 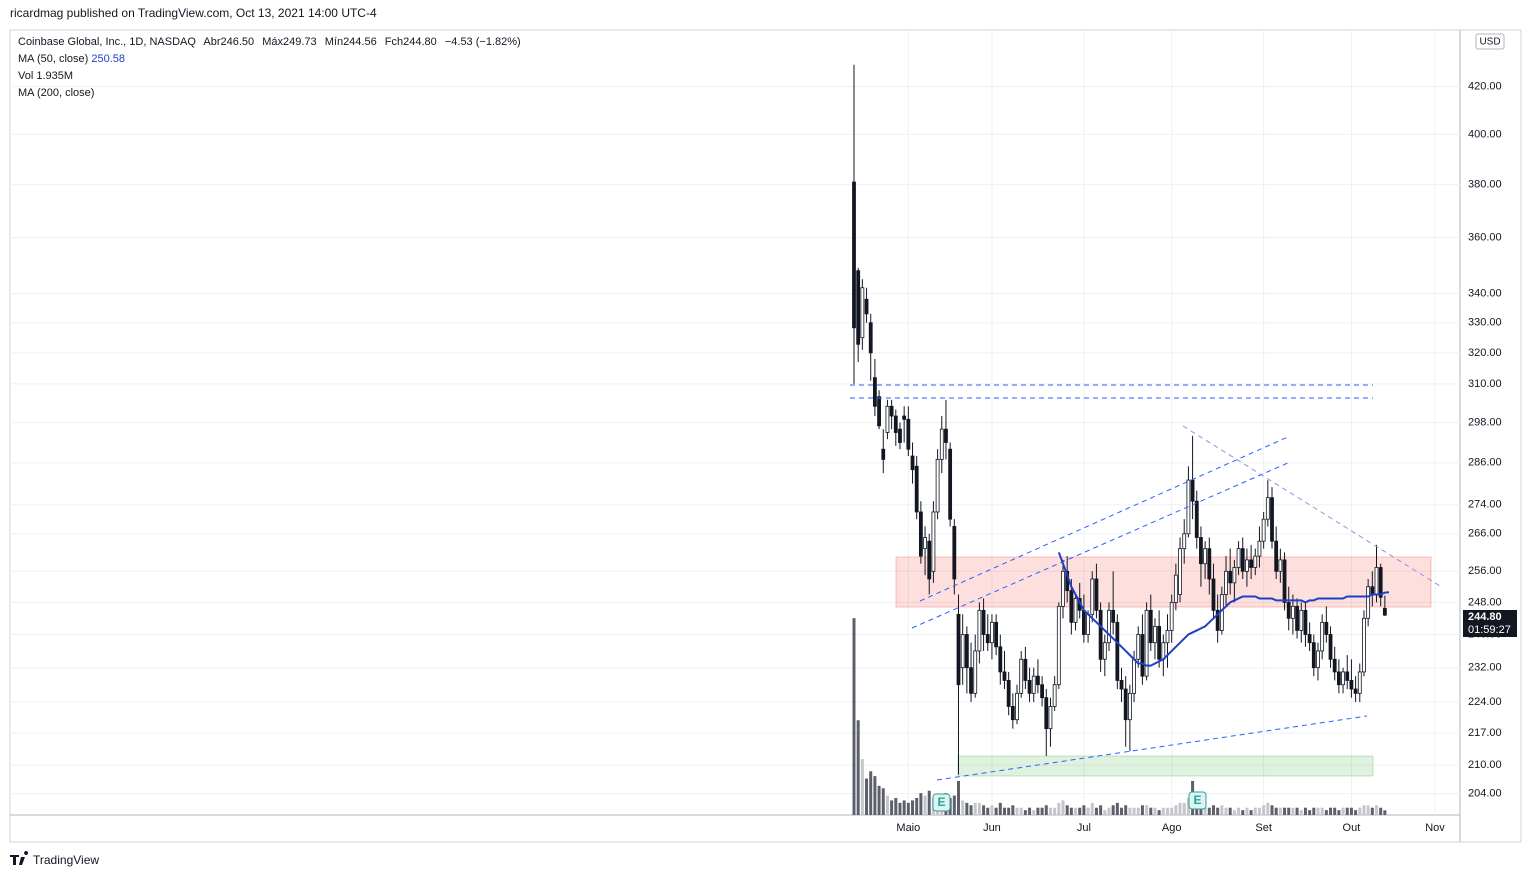 I want to click on brand: TradingView, so click(x=66, y=860).